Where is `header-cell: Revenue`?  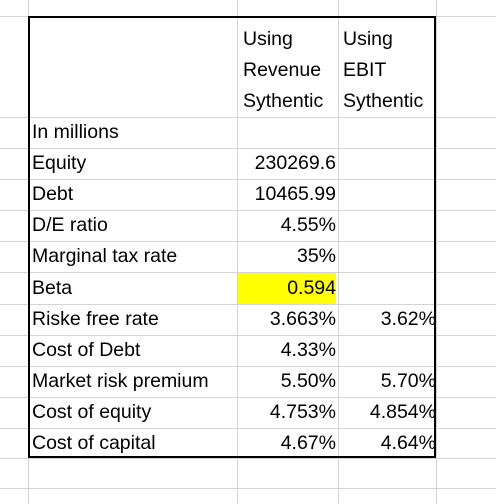 header-cell: Revenue is located at coordinates (282, 70).